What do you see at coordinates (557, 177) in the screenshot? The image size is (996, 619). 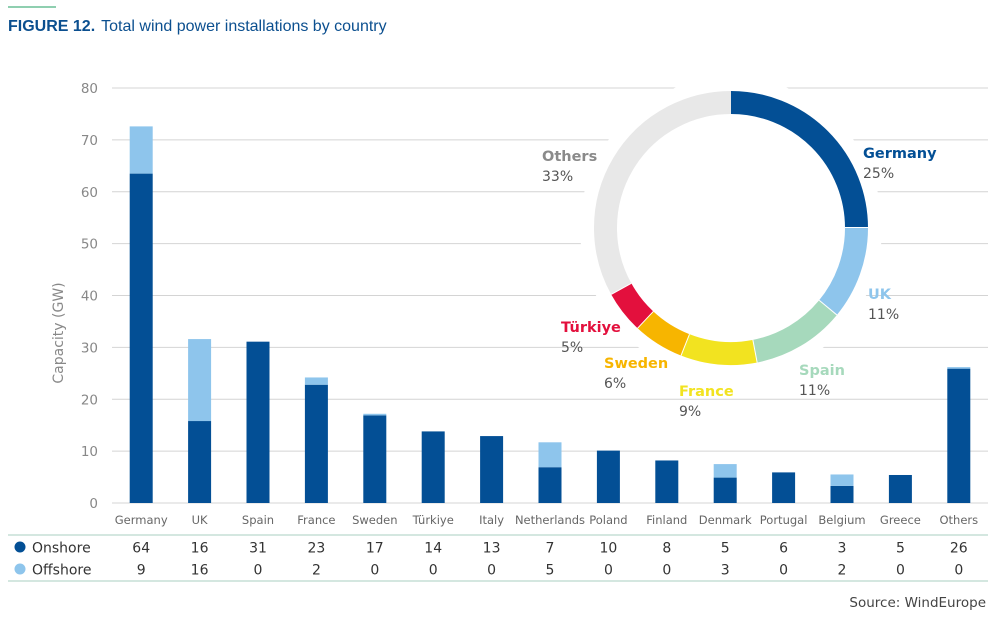 I see `donut-percent: 33%` at bounding box center [557, 177].